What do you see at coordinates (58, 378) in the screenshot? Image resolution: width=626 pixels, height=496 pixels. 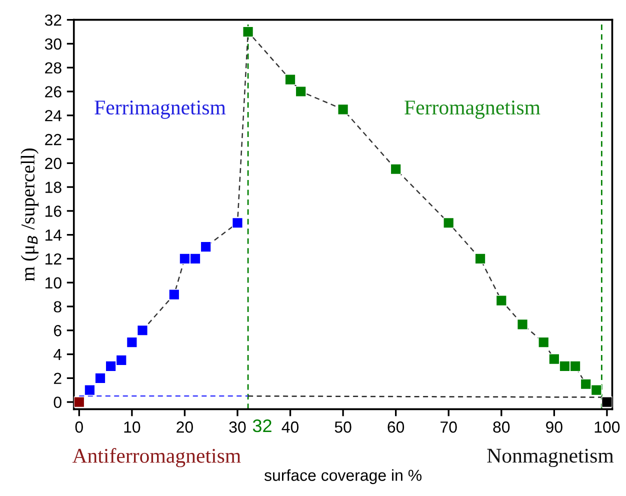 I see `y-tick-label: 2` at bounding box center [58, 378].